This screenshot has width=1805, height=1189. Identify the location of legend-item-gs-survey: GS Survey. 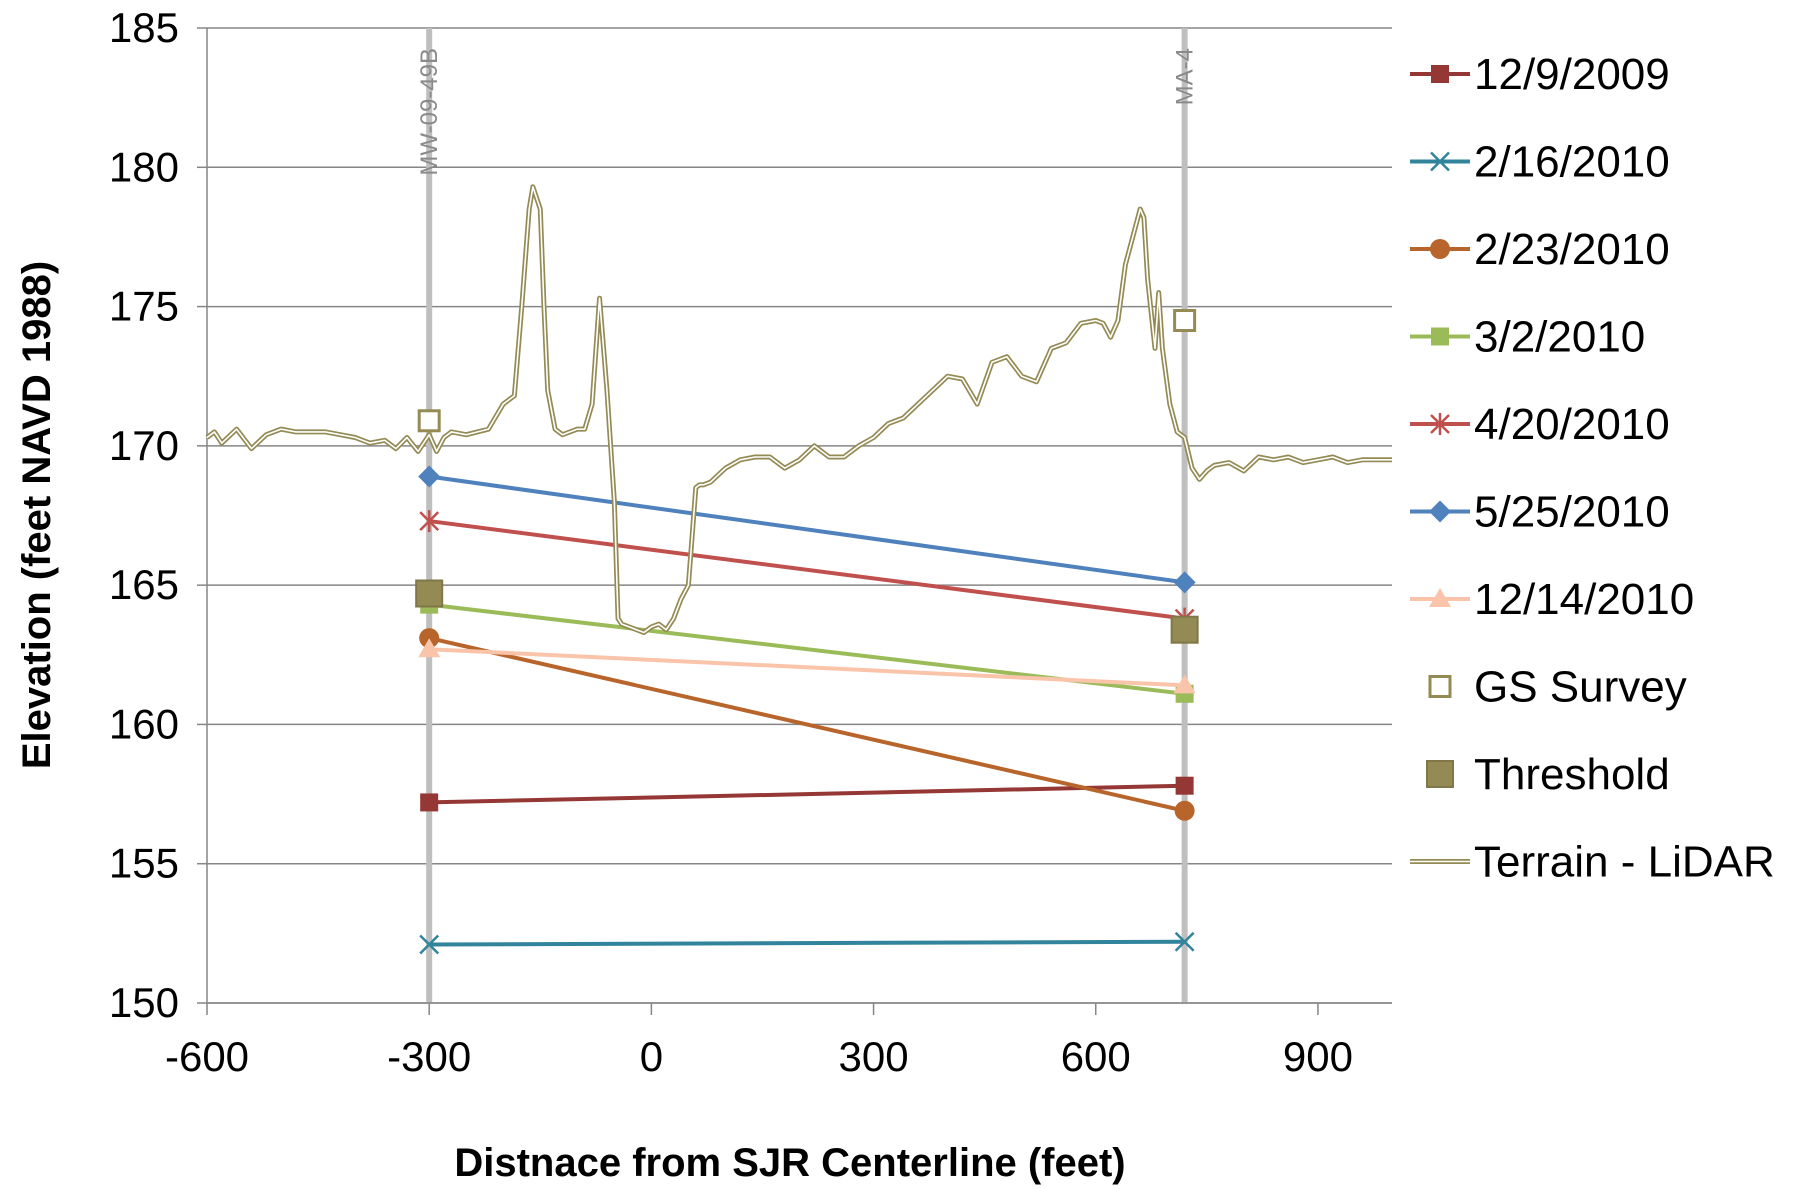
(1557, 687).